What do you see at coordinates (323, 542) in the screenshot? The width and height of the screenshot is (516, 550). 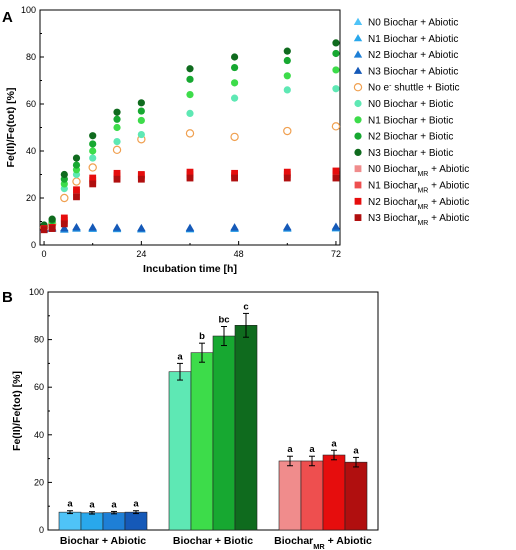 I see `panel-b-category-label: BiocharMR + Abiotic` at bounding box center [323, 542].